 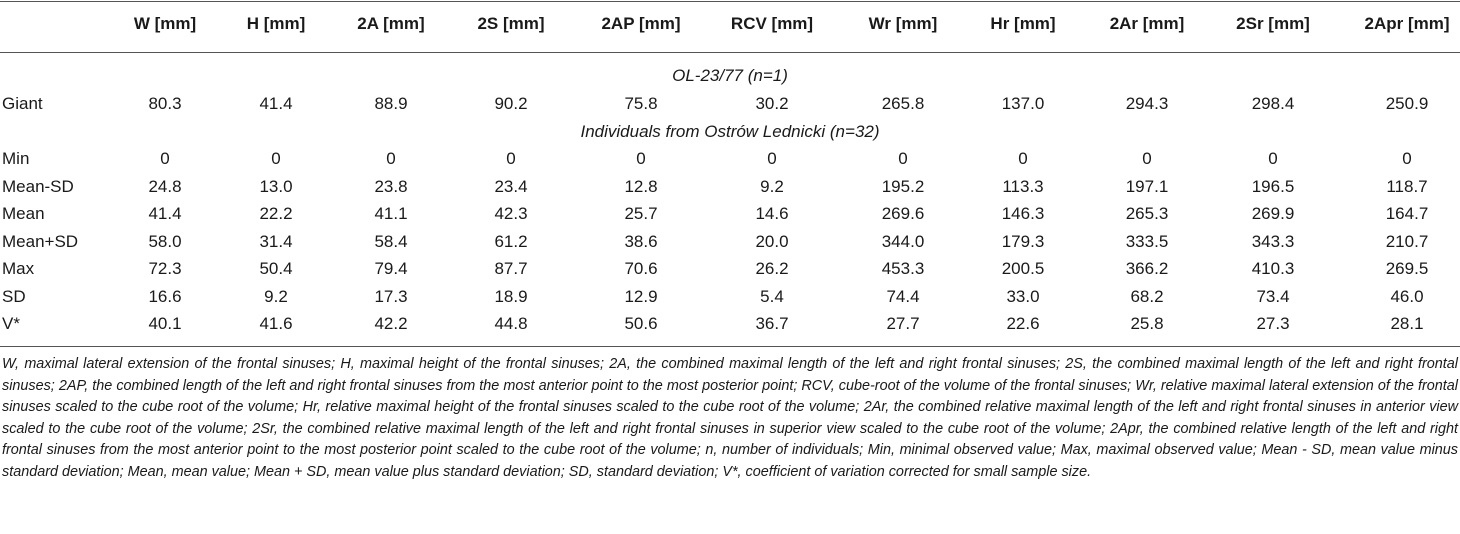 I want to click on table-cell: 33.0, so click(x=1023, y=296).